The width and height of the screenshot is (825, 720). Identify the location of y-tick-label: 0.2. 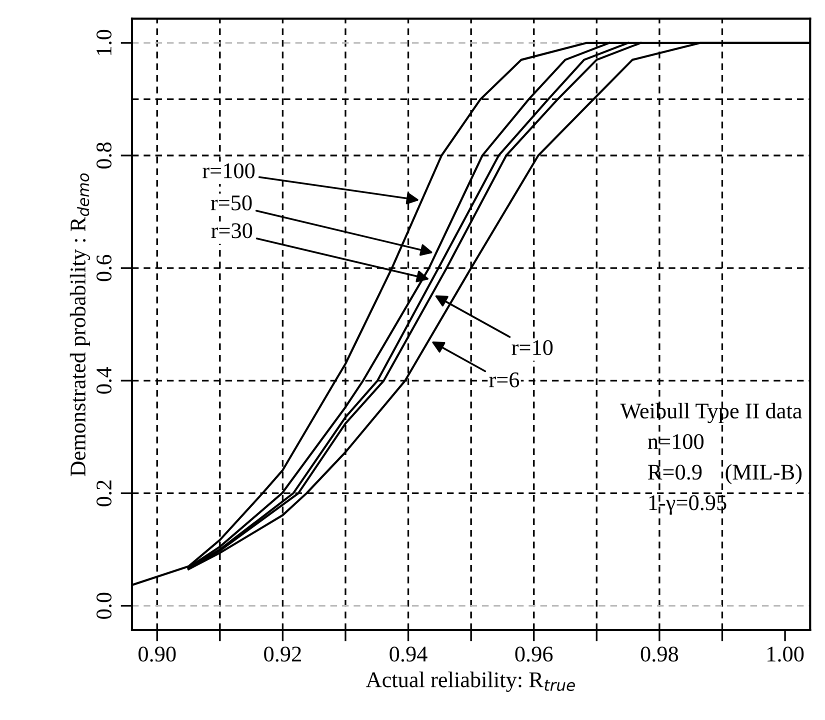
(104, 493).